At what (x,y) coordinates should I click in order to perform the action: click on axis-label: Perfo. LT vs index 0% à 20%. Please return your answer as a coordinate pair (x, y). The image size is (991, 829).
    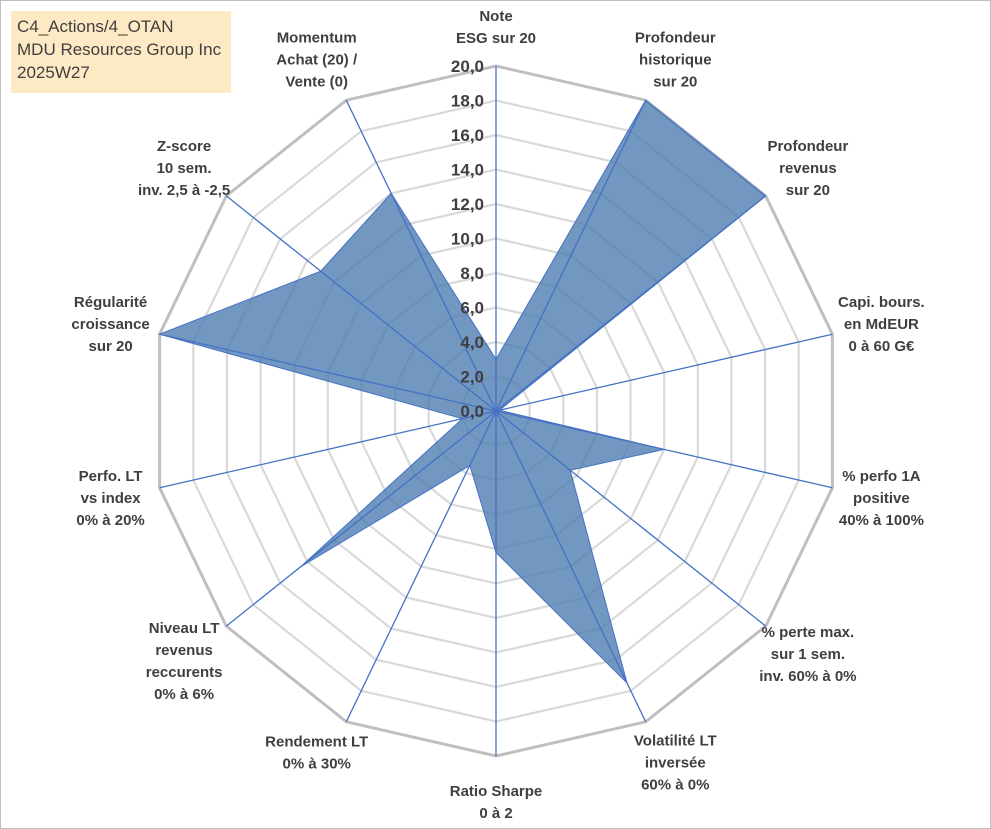
    Looking at the image, I should click on (110, 498).